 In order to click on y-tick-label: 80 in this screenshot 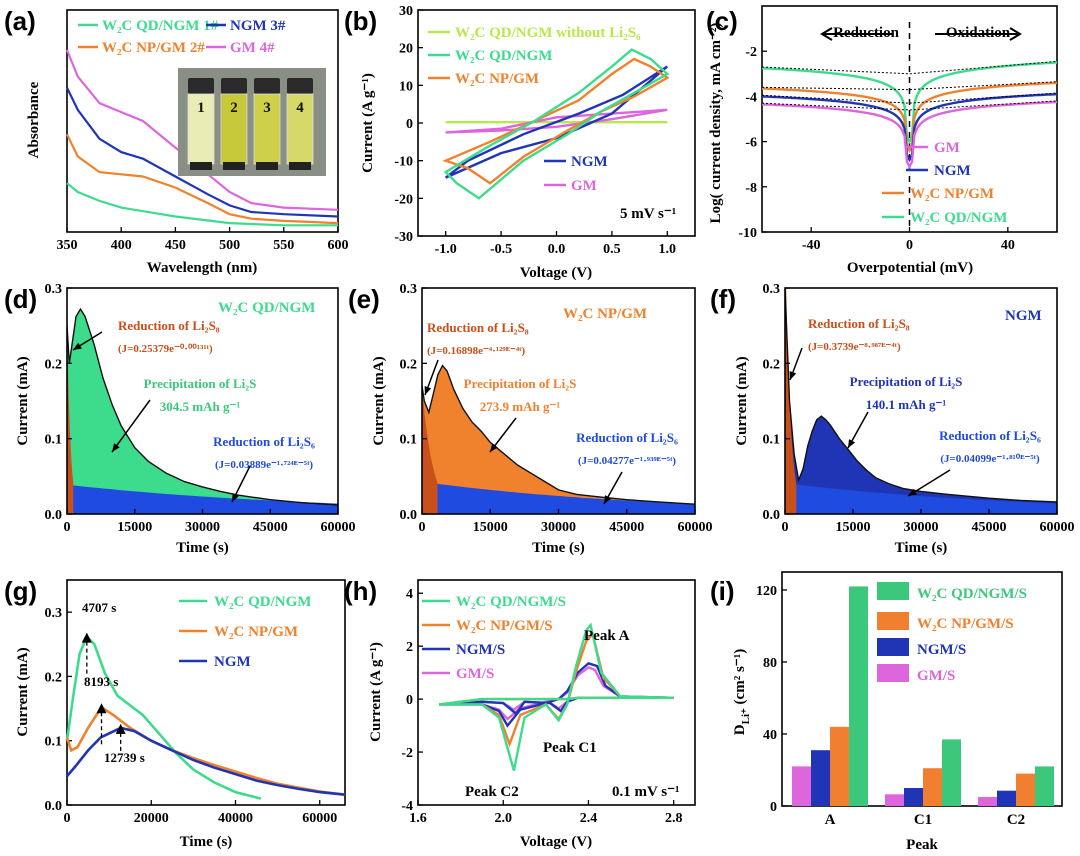, I will do `click(770, 663)`.